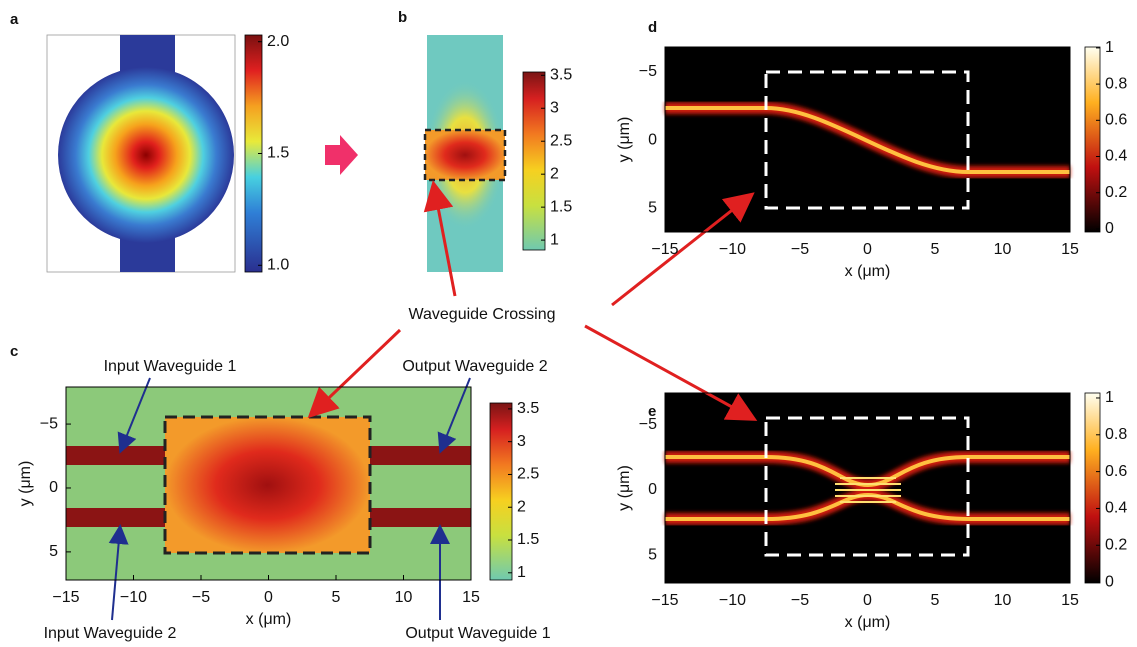  I want to click on annotation: Input Waveguide 2, so click(110, 633).